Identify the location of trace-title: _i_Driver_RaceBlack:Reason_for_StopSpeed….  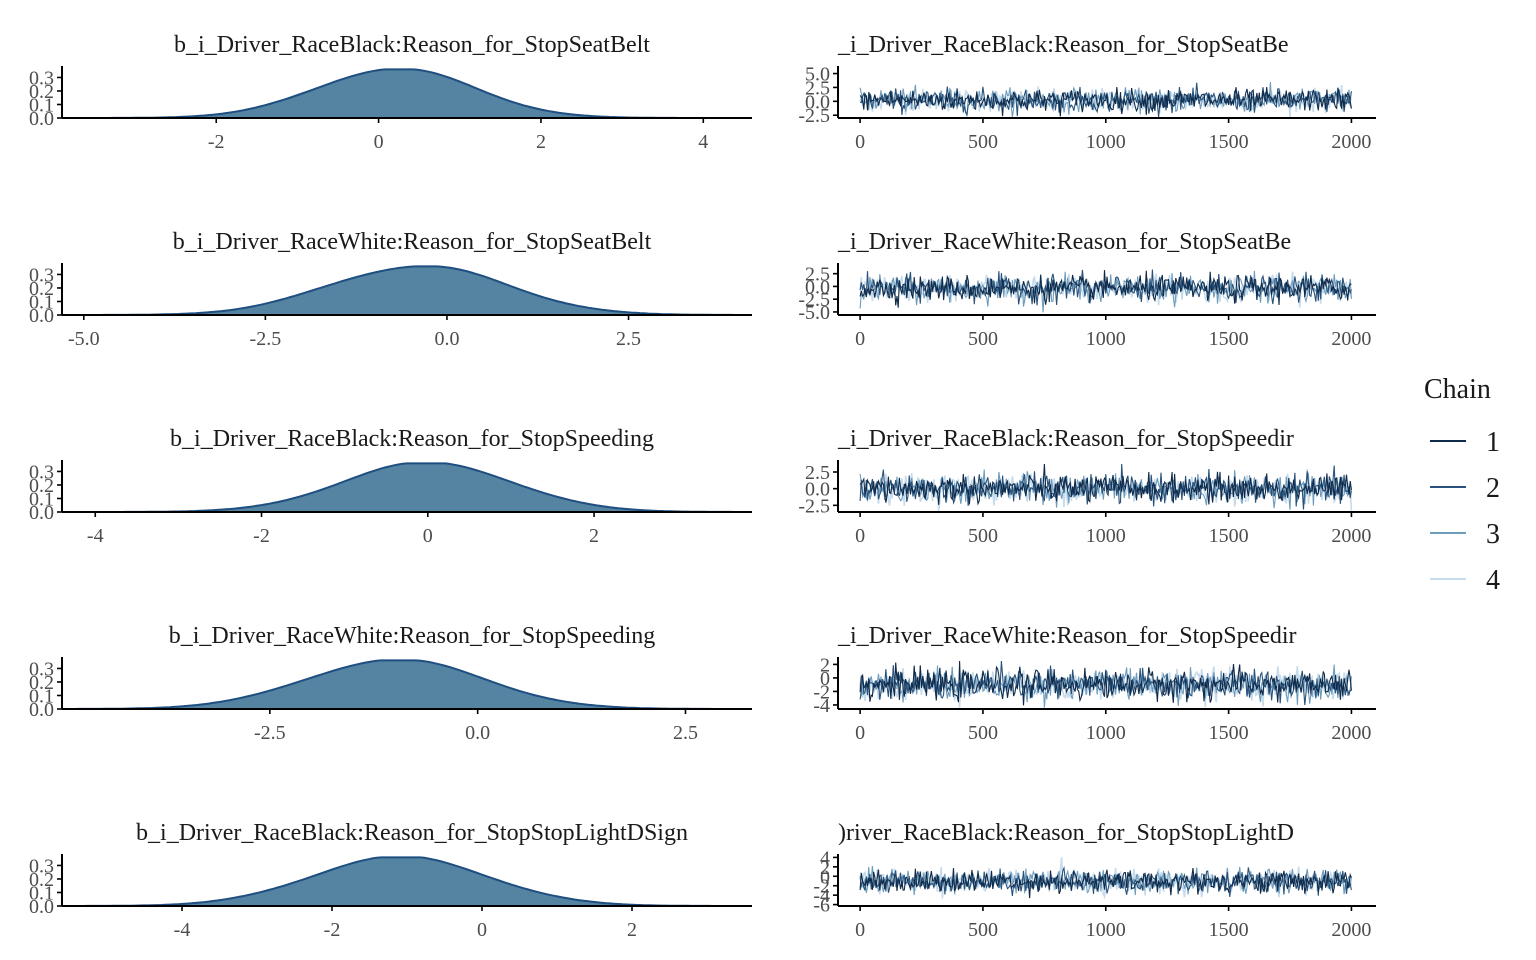
(1065, 439).